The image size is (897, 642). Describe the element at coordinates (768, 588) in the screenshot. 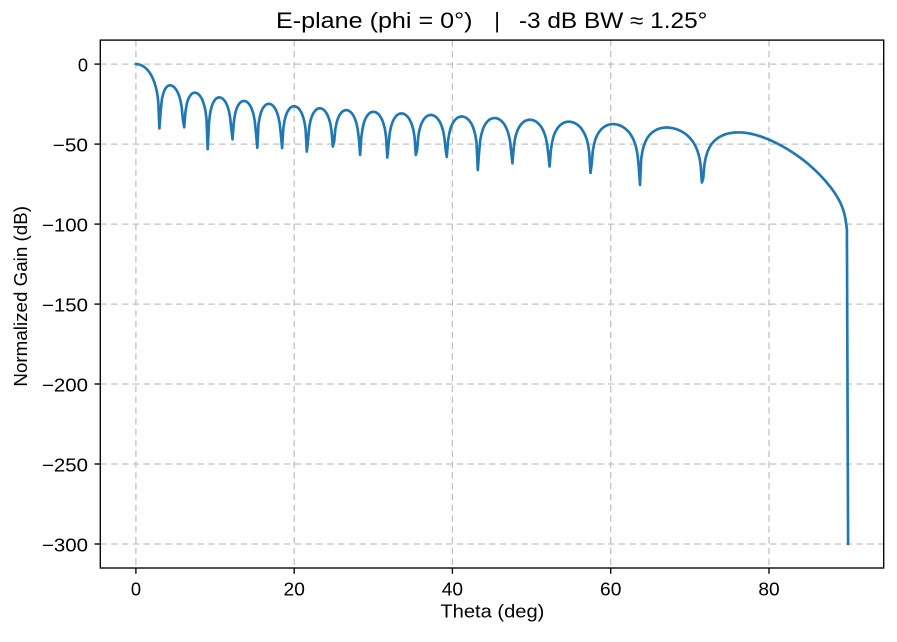

I see `svg-text: 80` at that location.